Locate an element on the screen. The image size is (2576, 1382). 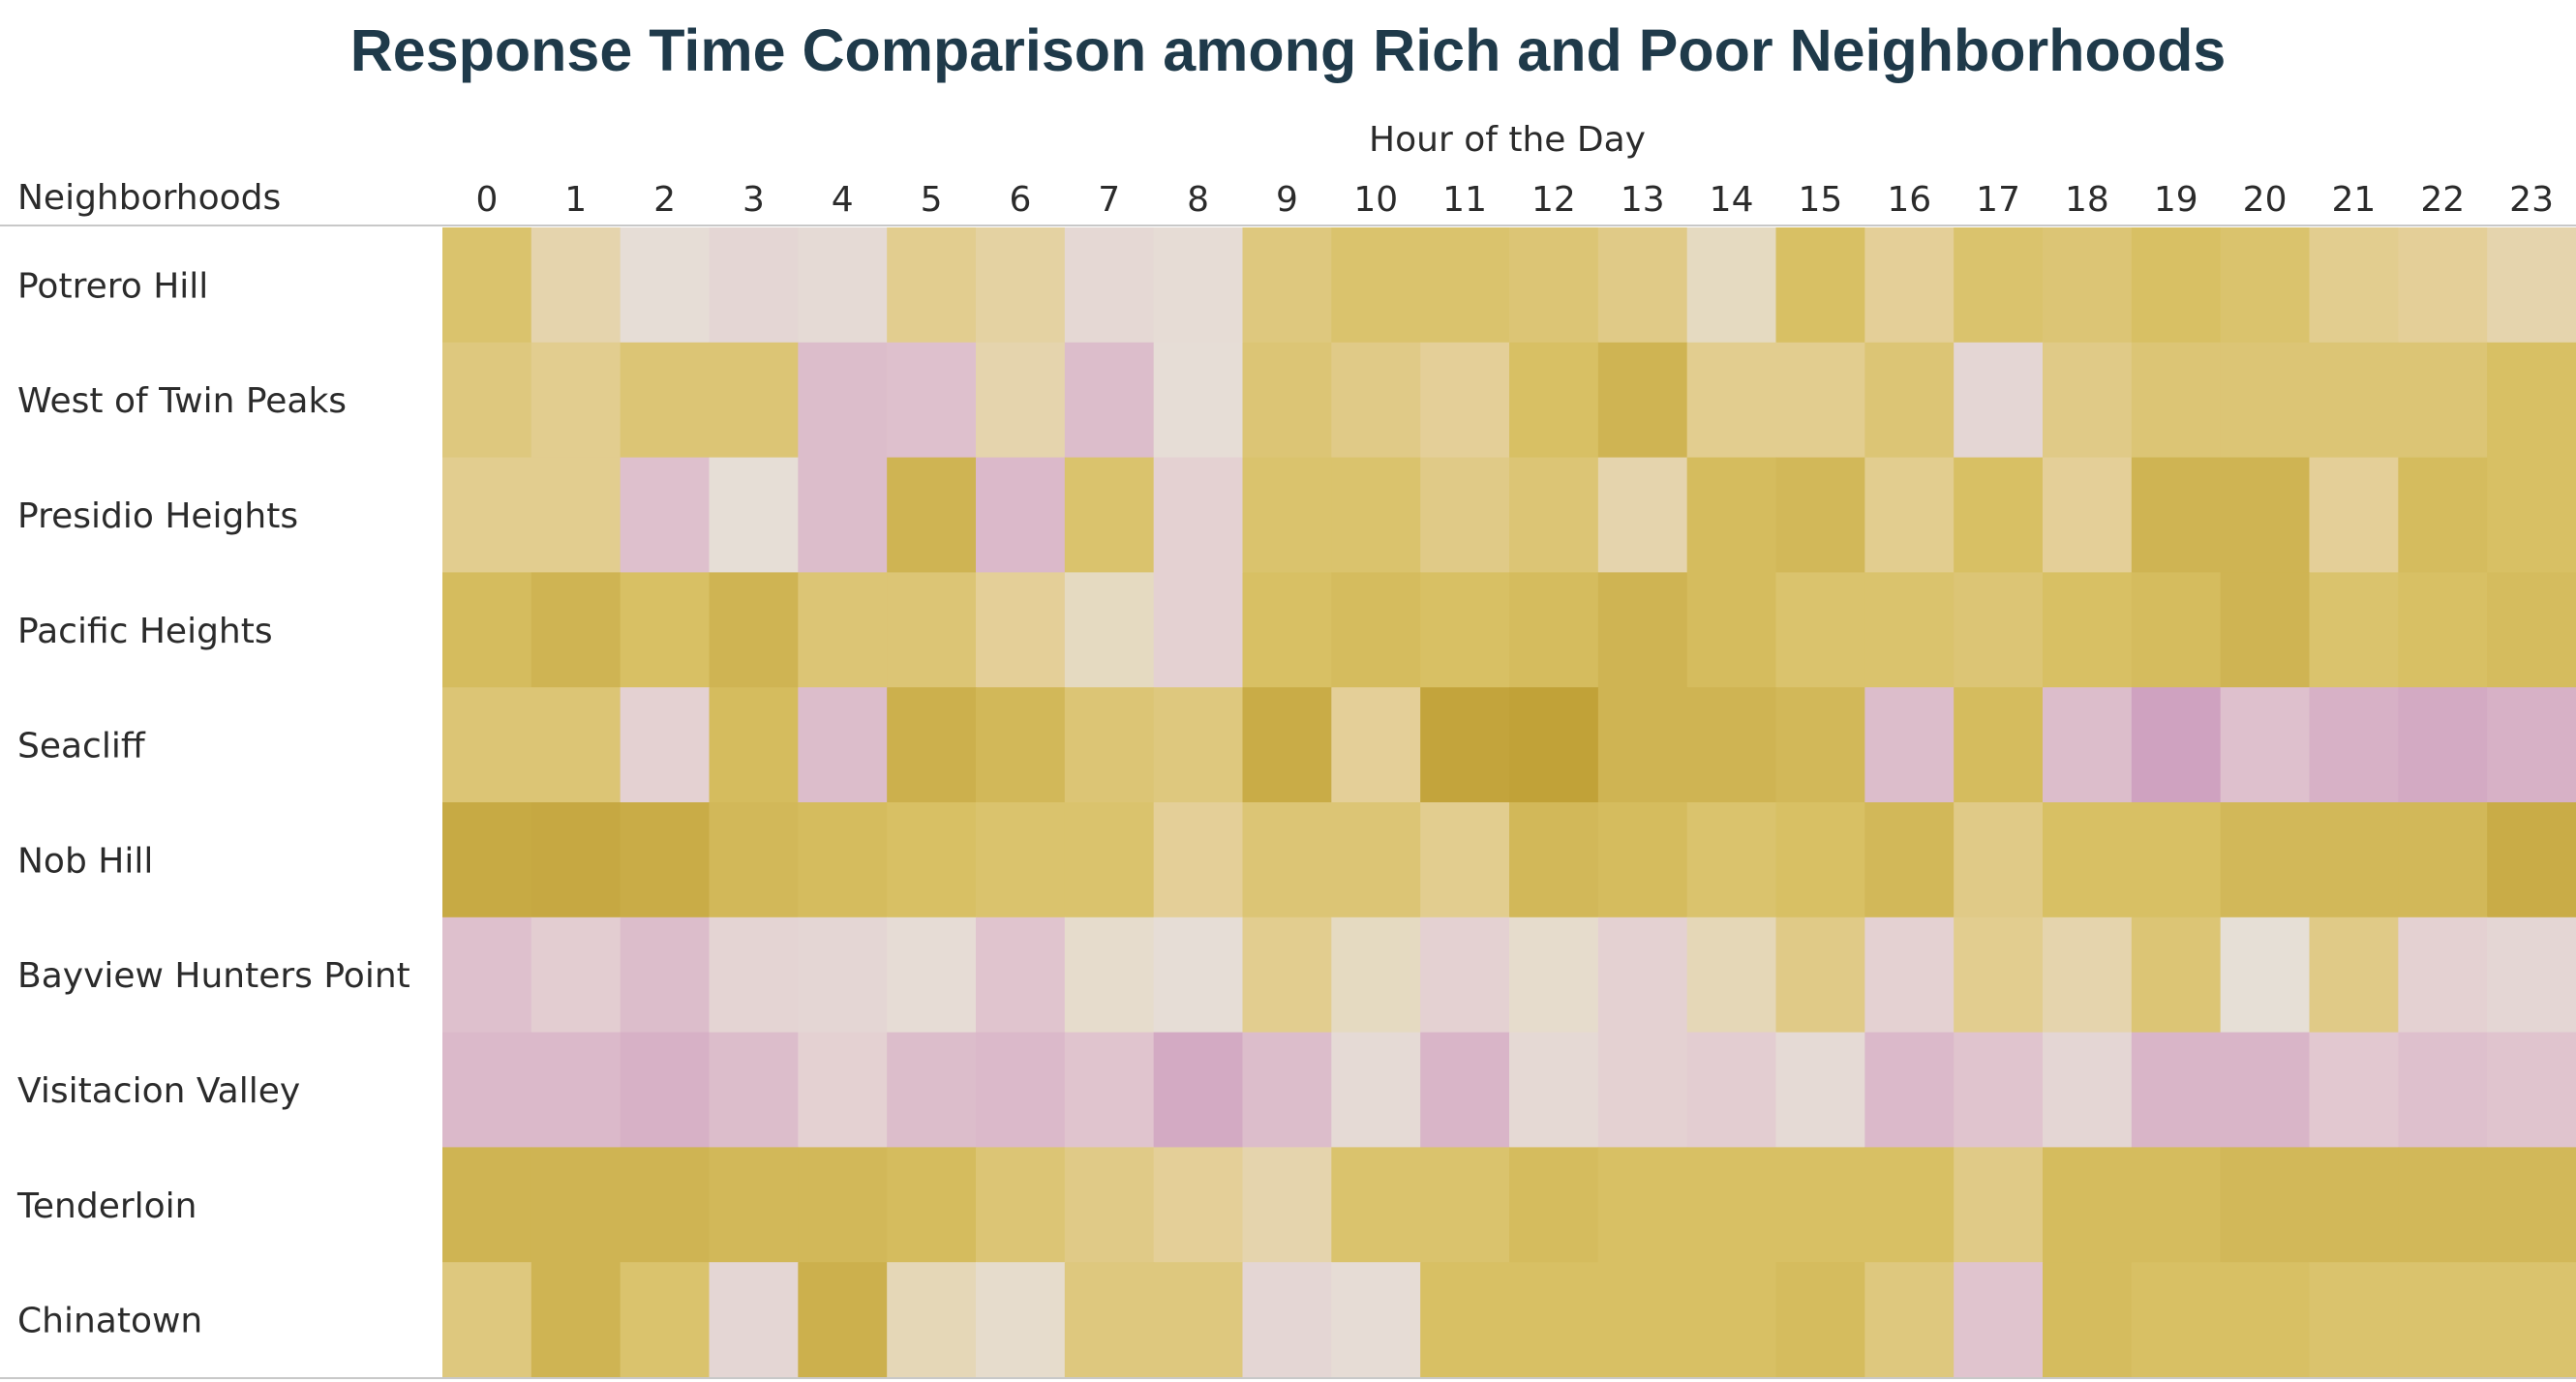
heatmap-cell: Nob Hill, hour 13: 0.65 is located at coordinates (1642, 860).